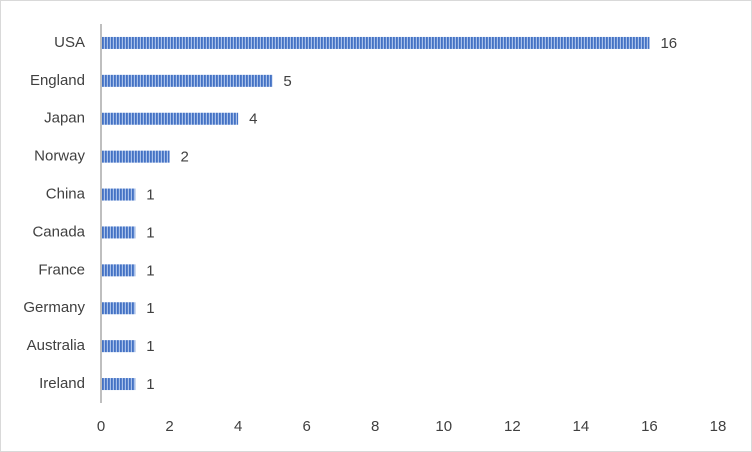  Describe the element at coordinates (375, 426) in the screenshot. I see `x-tick-label: 8` at that location.